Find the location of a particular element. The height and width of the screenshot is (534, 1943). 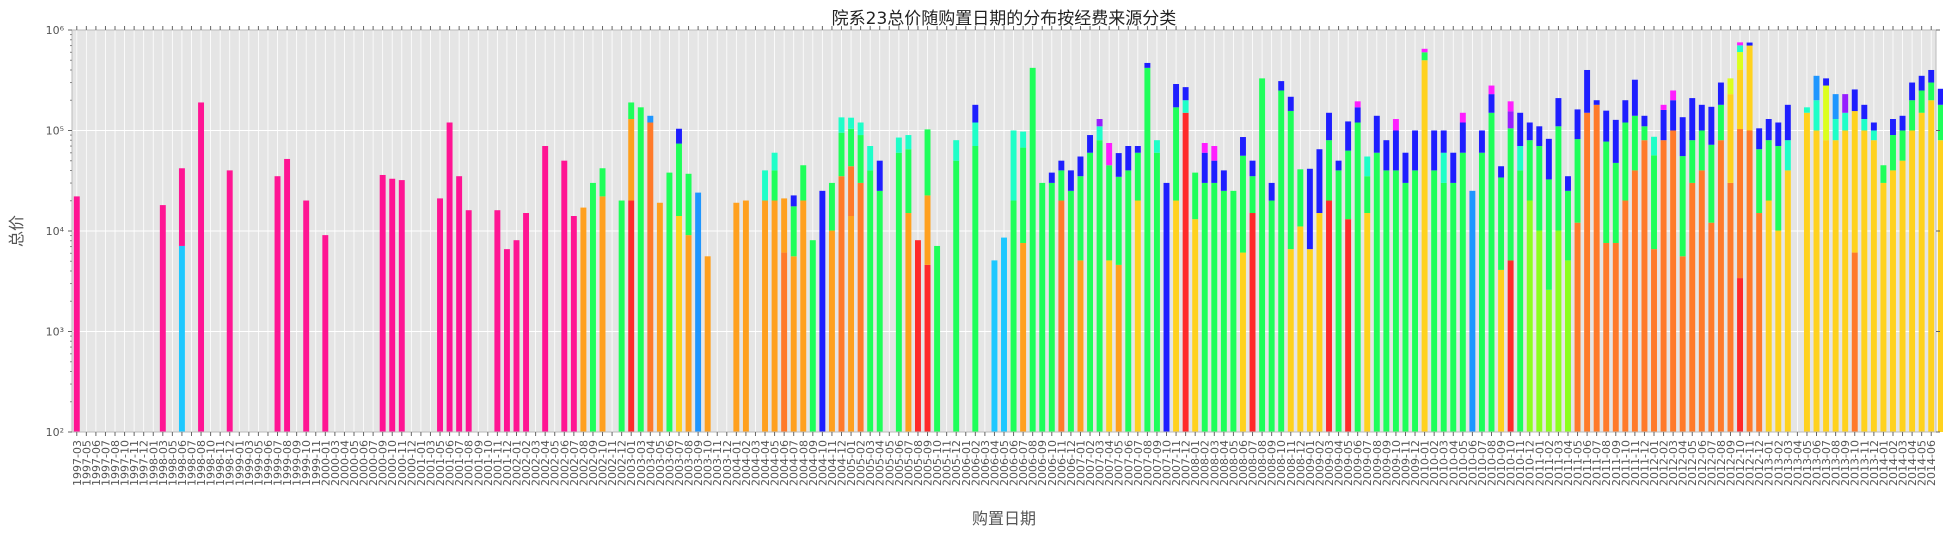

x-tick-label: 2004-10 is located at coordinates (822, 463).